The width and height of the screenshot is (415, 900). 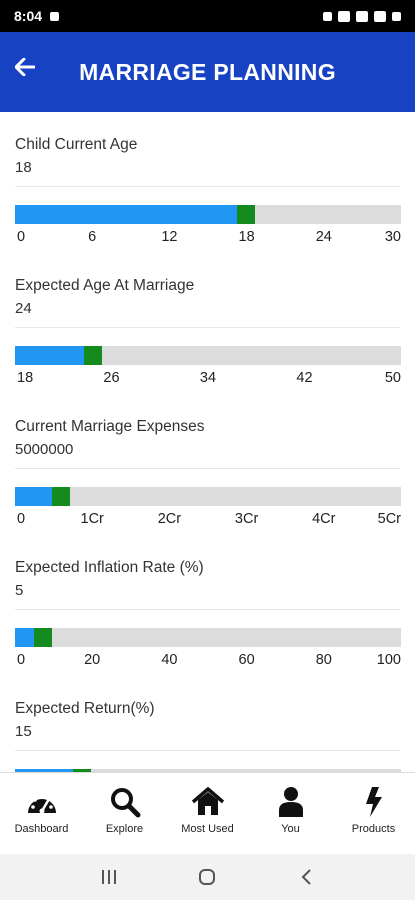 I want to click on tick-label: 80, so click(x=323, y=660).